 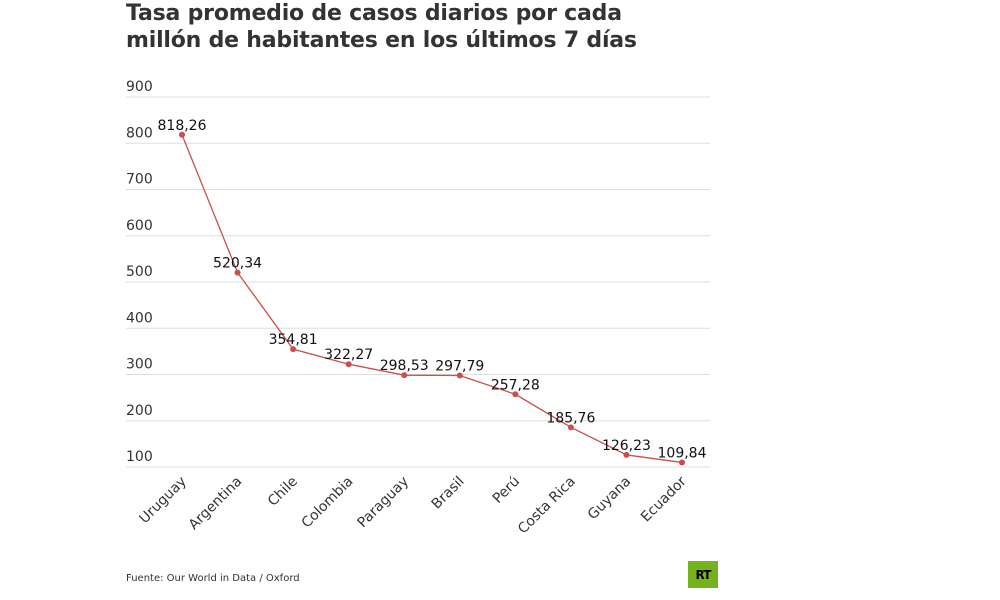 I want to click on y-tick-label: 500, so click(x=139, y=272).